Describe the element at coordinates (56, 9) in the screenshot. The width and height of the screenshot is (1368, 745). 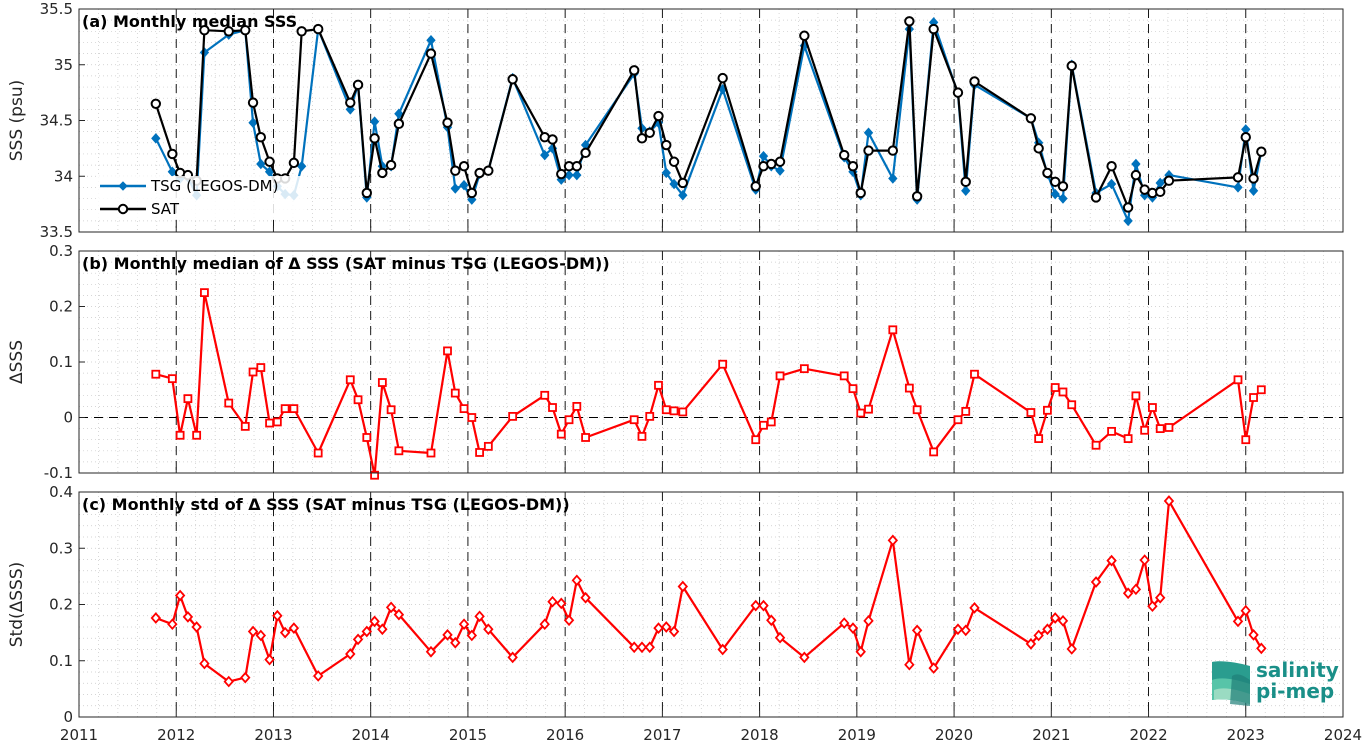
I see `y-tick-label: 35.5` at that location.